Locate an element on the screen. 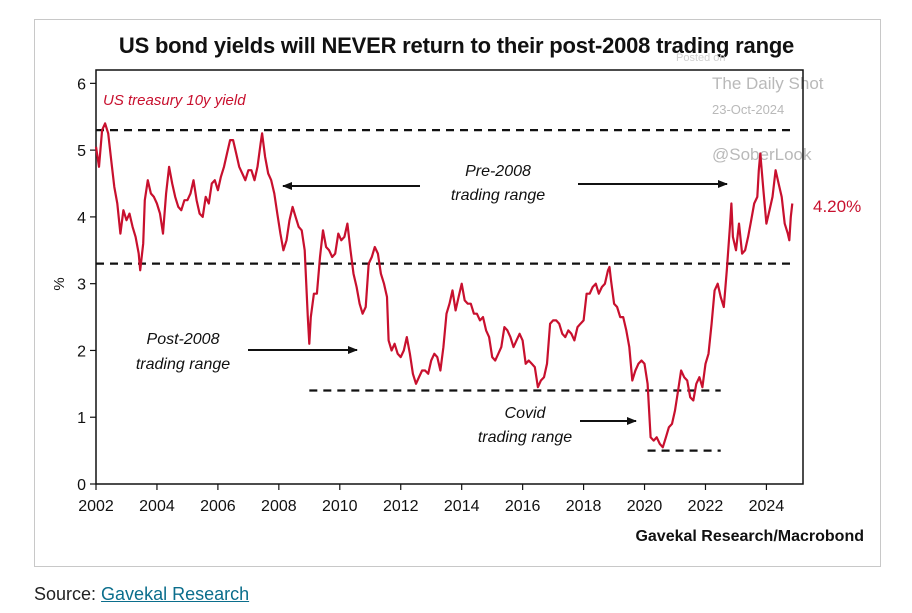 The width and height of the screenshot is (912, 613). source-line: Source: Gavekal Research is located at coordinates (141, 594).